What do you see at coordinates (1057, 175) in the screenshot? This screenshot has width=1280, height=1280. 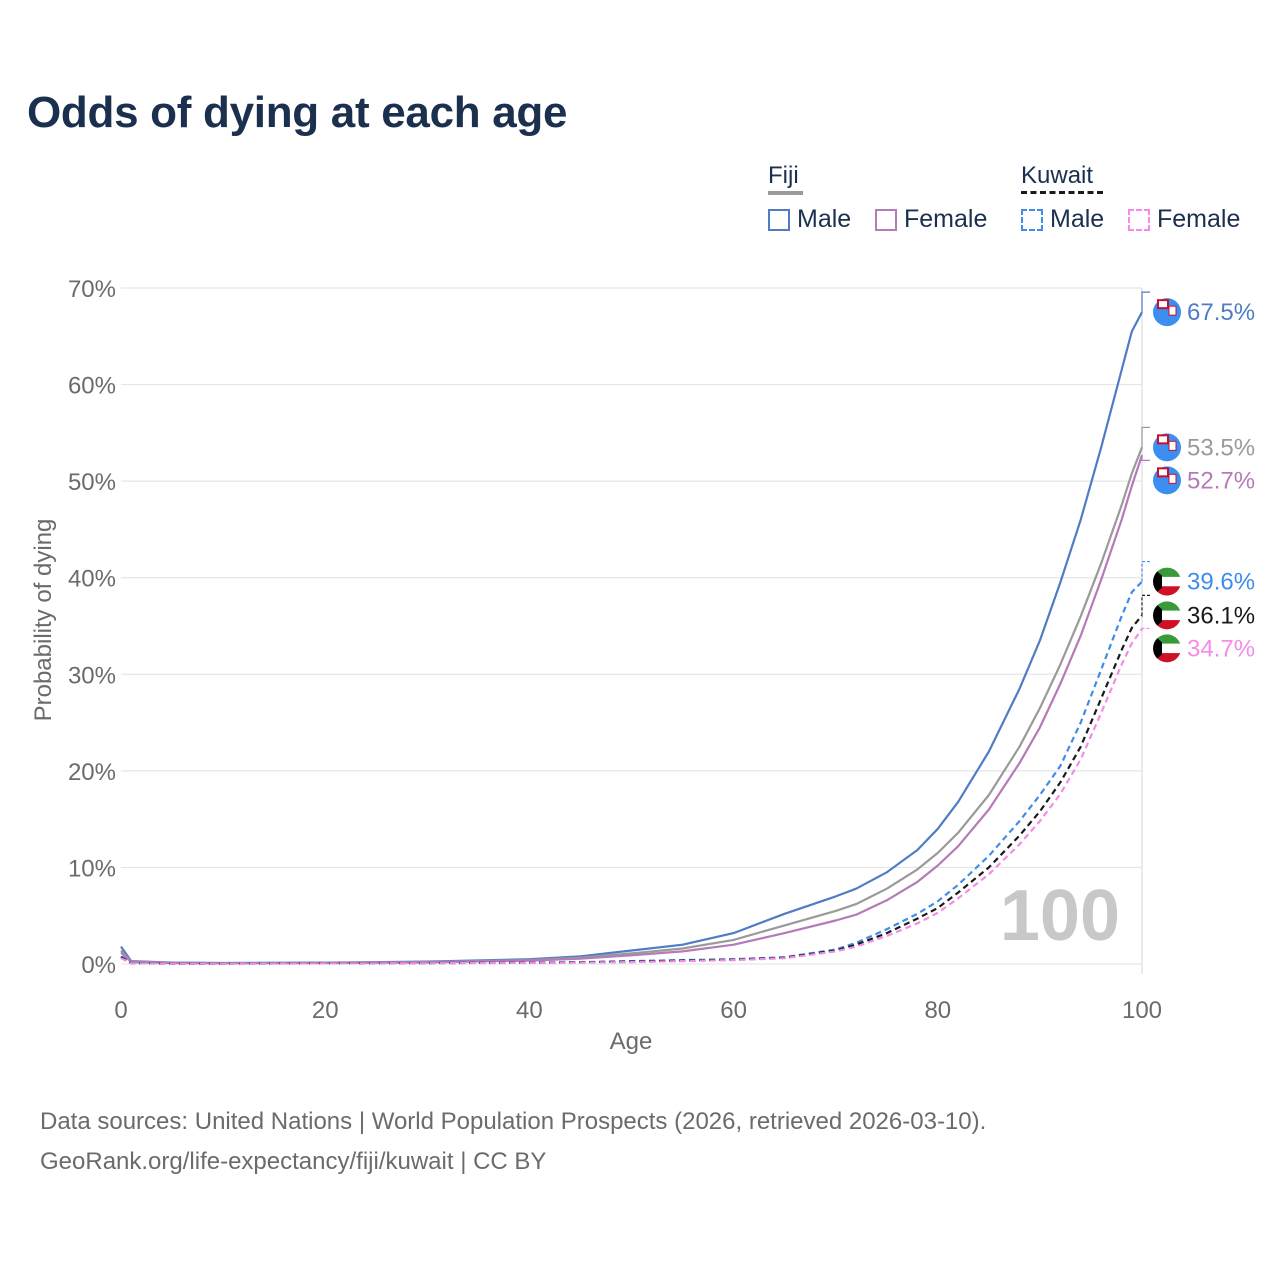 I see `legend-group-kuwait: Kuwait` at bounding box center [1057, 175].